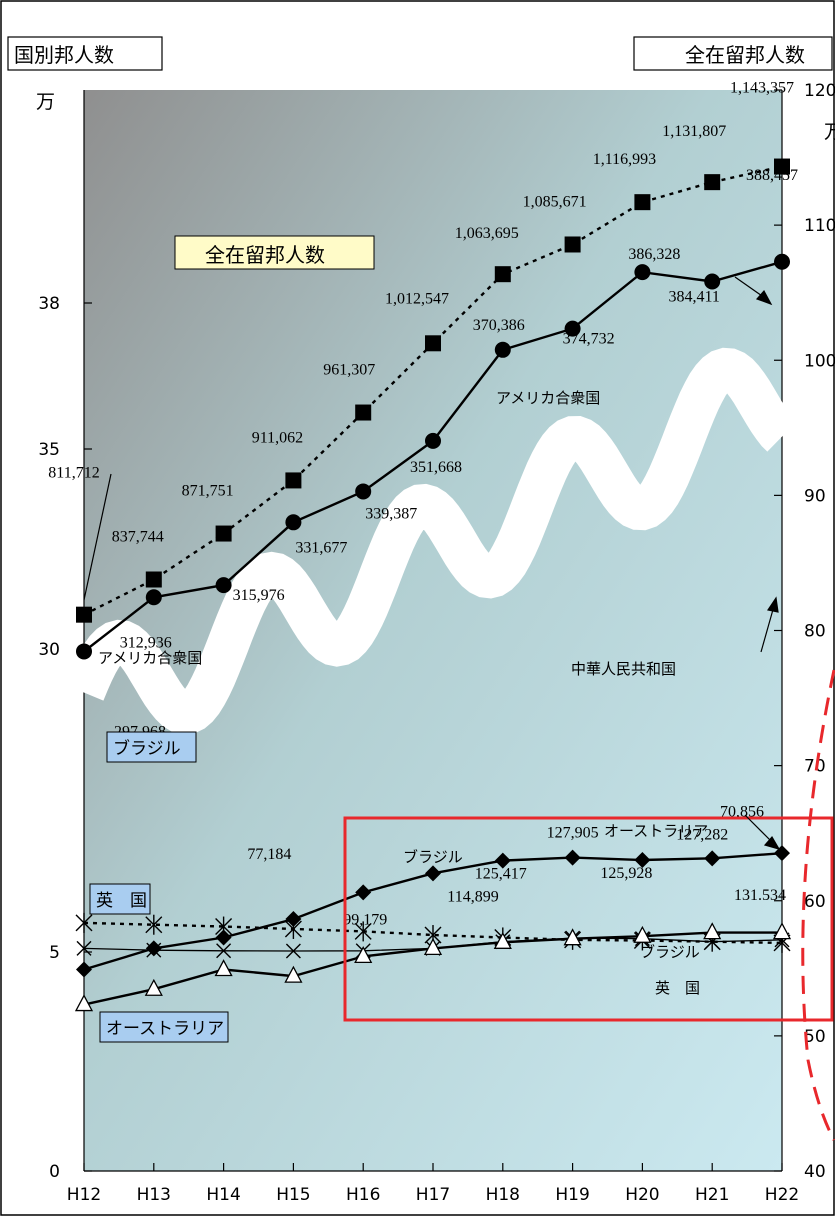  Describe the element at coordinates (147, 748) in the screenshot. I see `brazil-legend-label: ブラジル` at that location.